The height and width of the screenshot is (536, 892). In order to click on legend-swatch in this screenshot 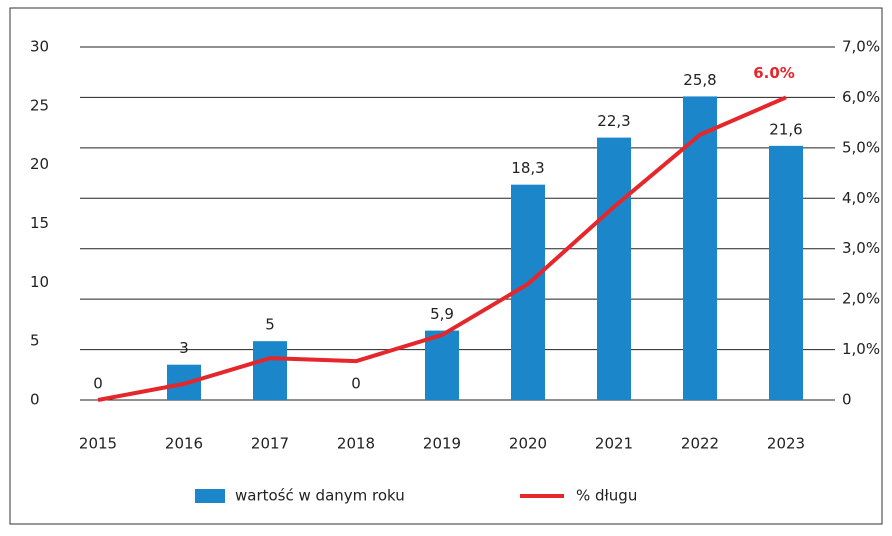, I will do `click(210, 496)`.